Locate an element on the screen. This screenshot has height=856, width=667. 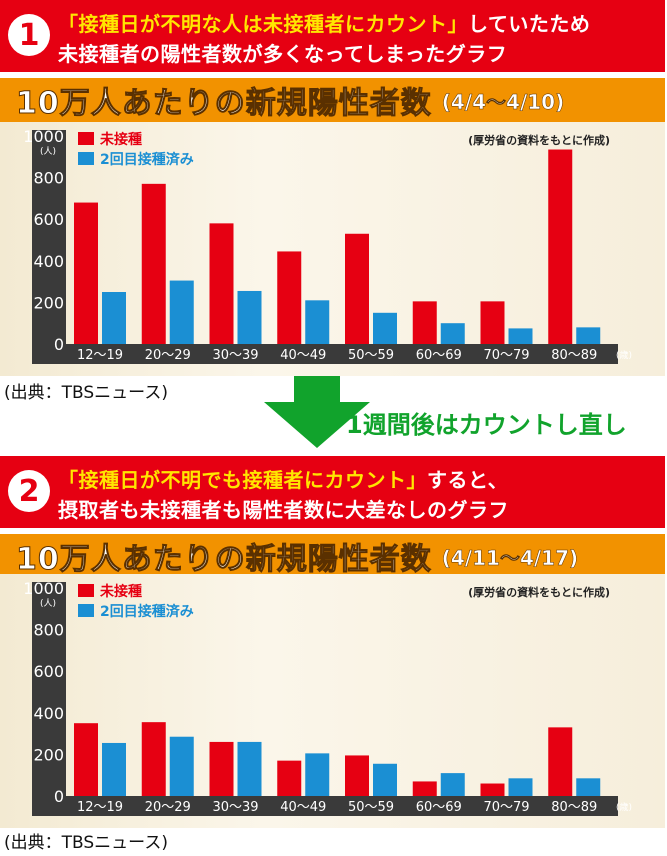
banner-line-2: 摂取者も未接種者も陽性者数に大差なしのグラフ is located at coordinates (283, 510).